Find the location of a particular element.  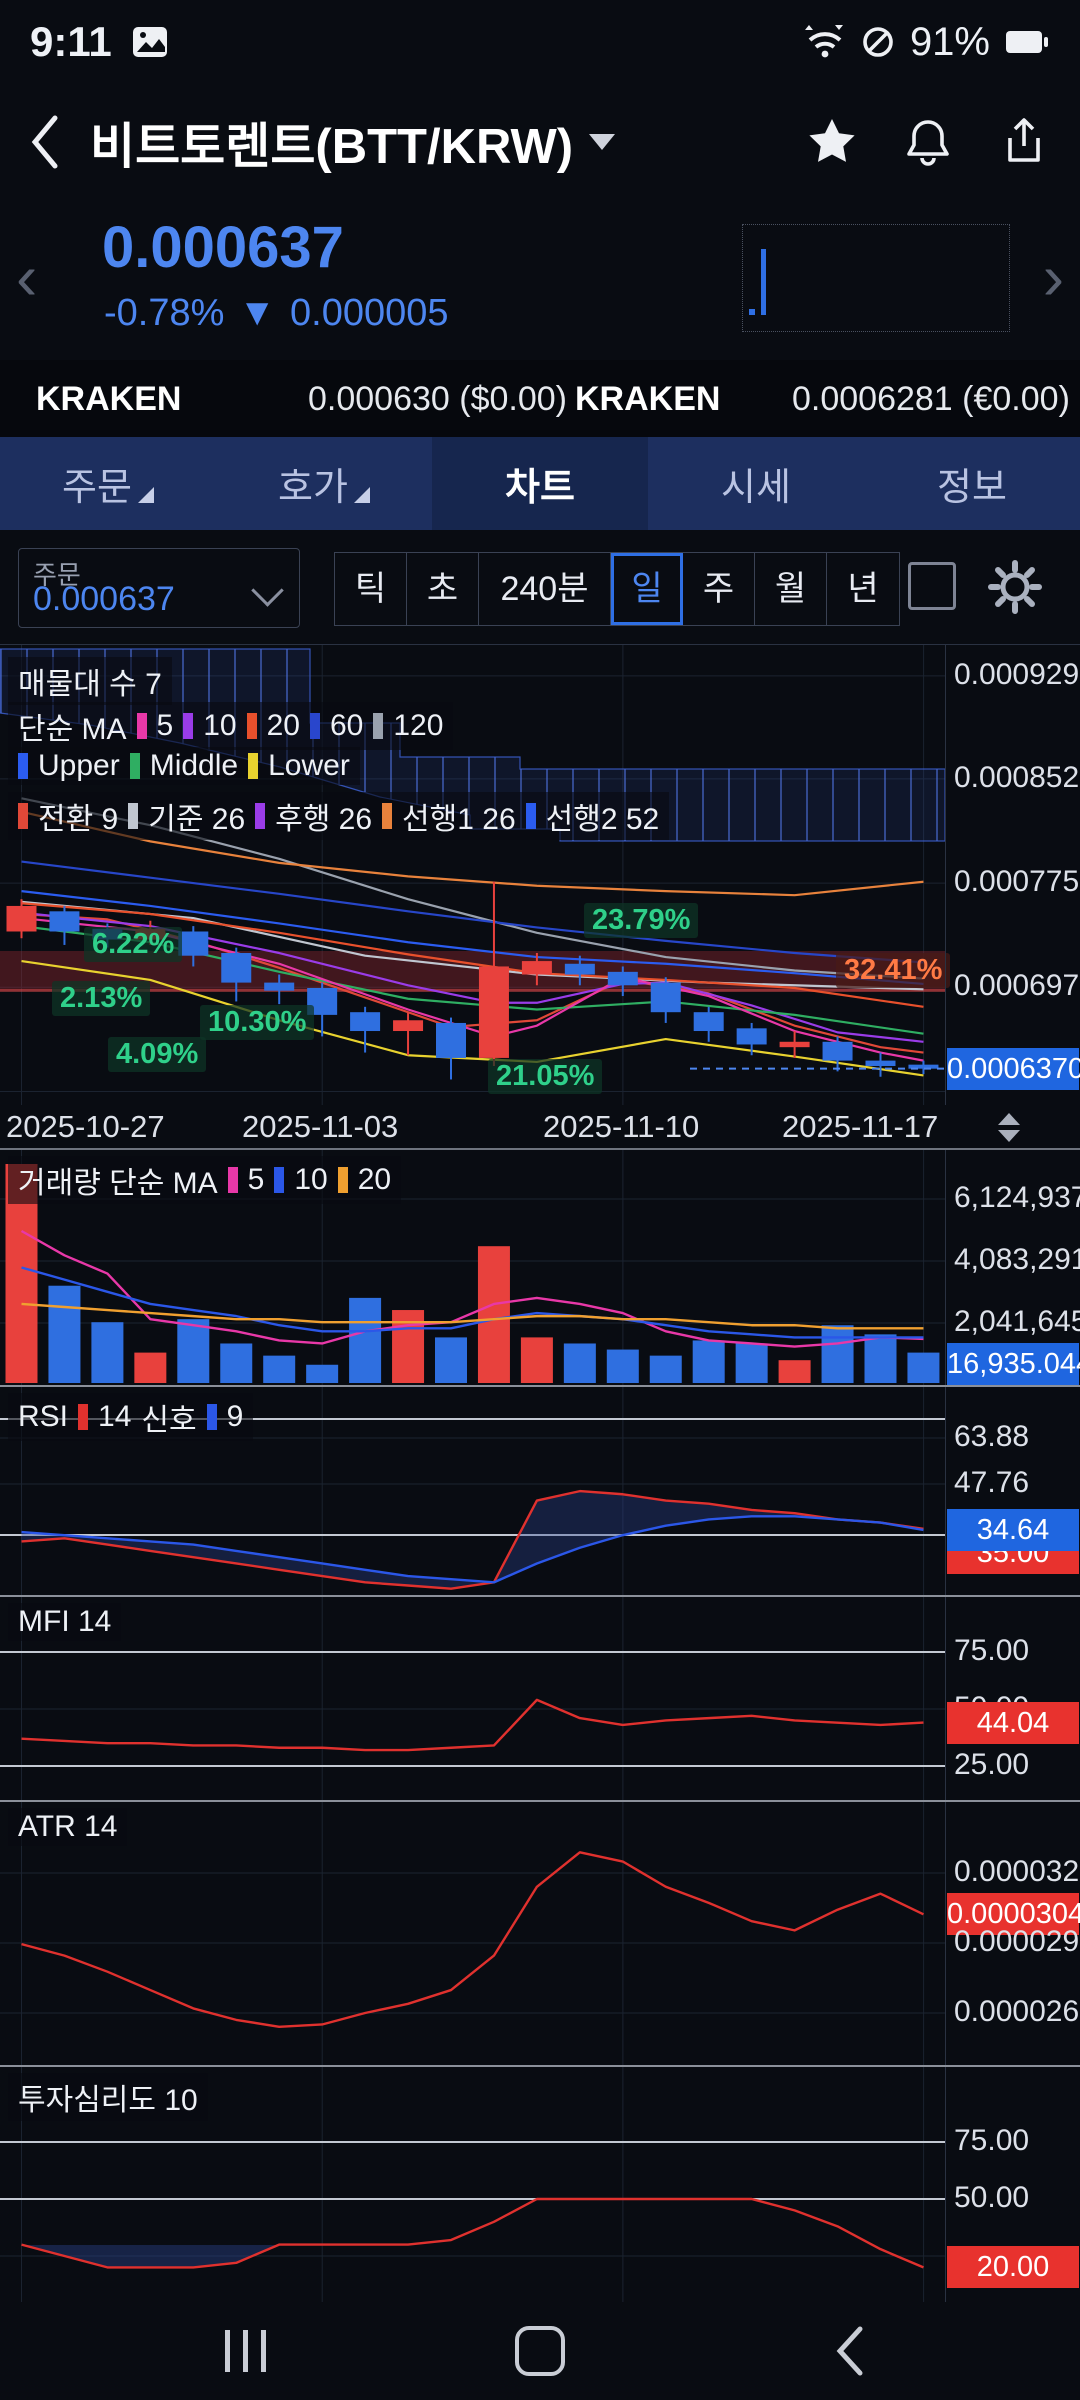

tab-시세: 시세 is located at coordinates (756, 483).